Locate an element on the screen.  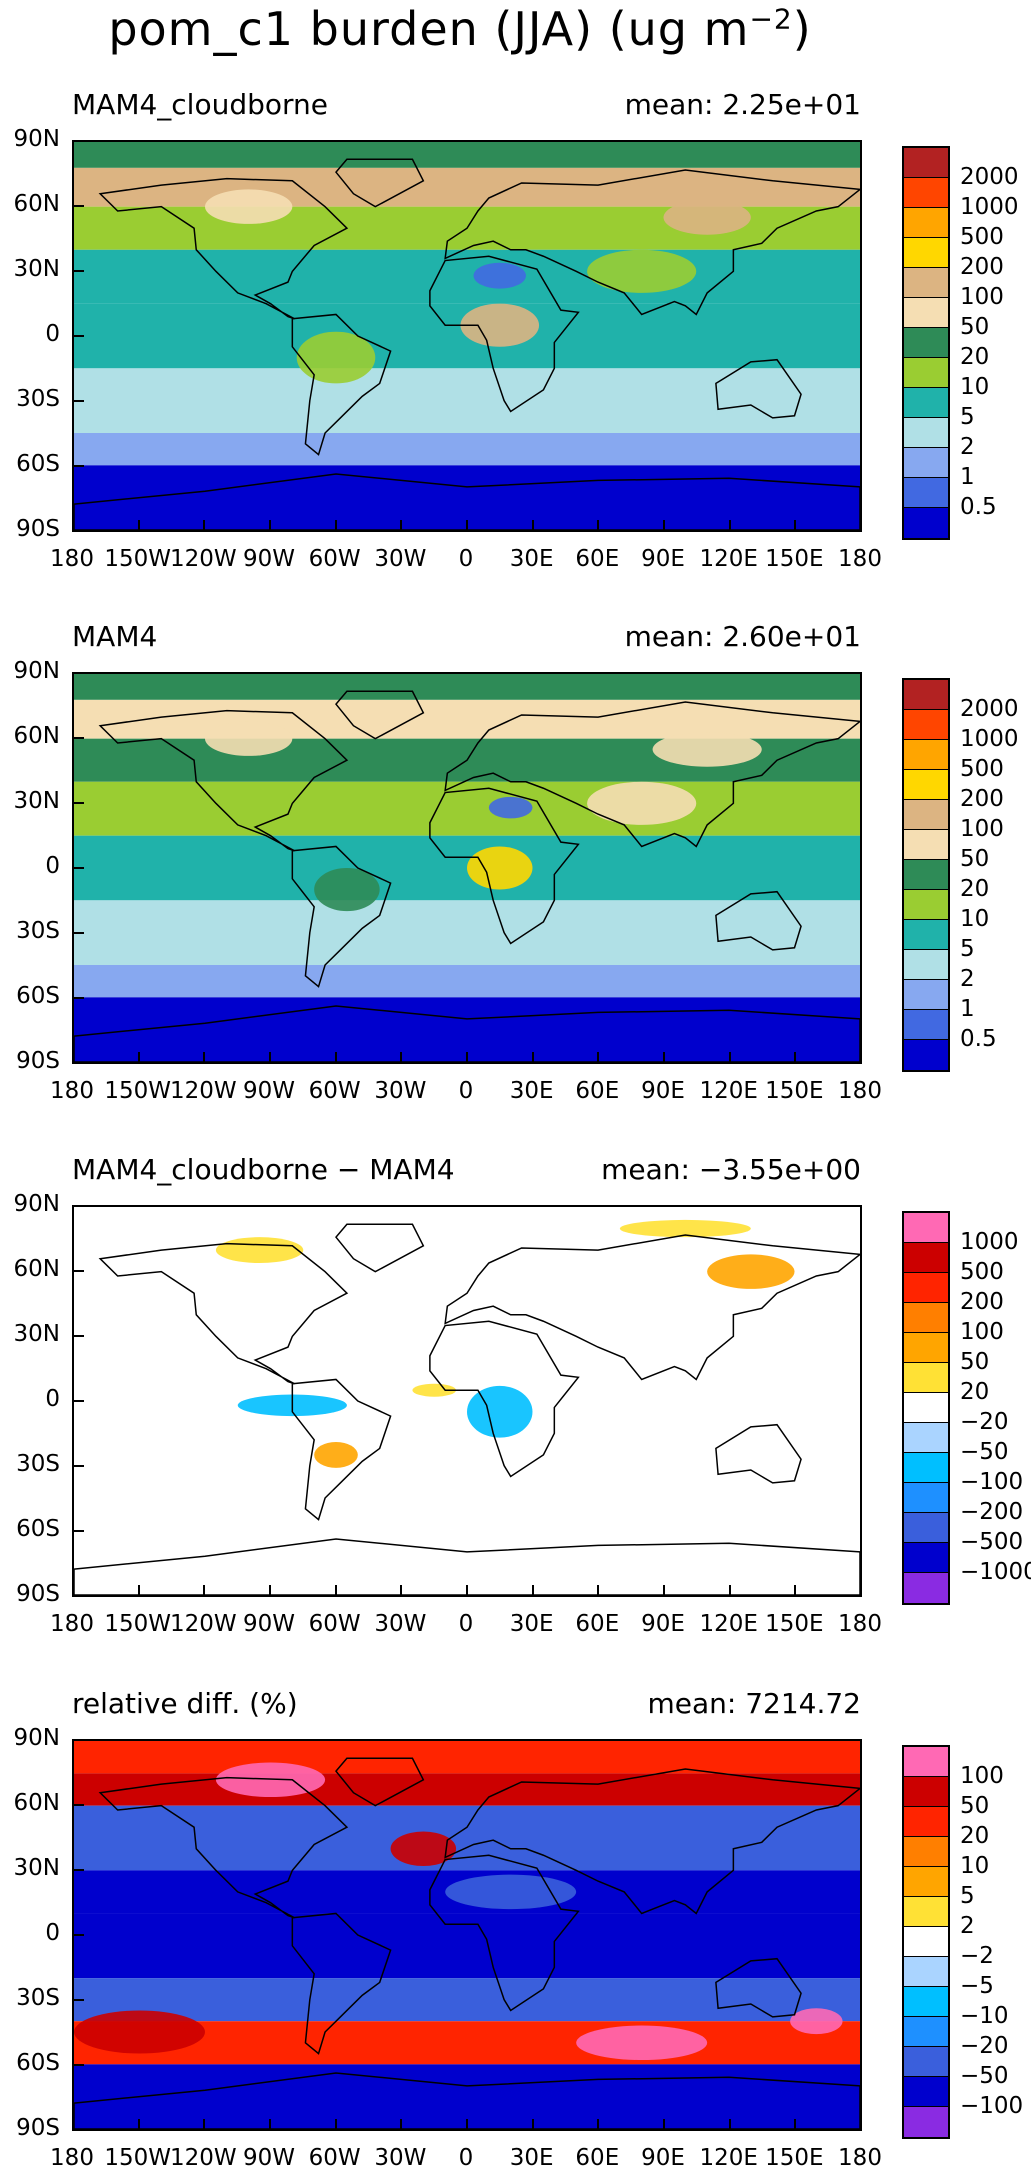
colorbar-label: 500 is located at coordinates (982, 237).